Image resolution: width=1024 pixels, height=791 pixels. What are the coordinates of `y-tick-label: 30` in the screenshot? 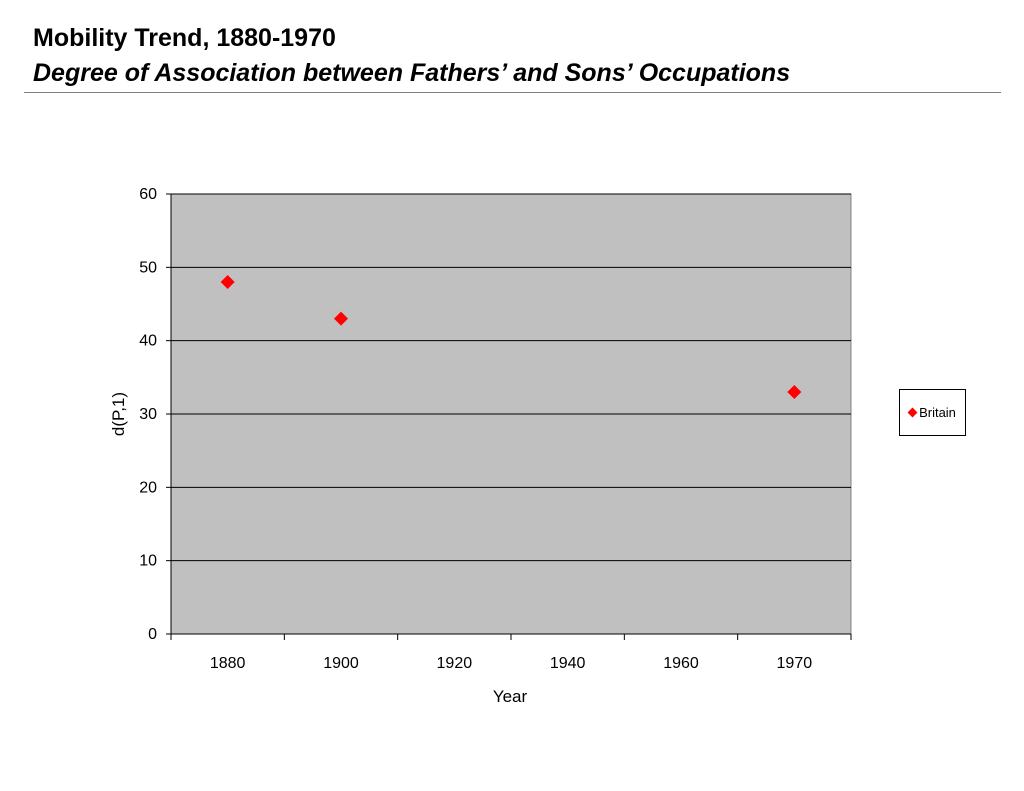 It's located at (148, 414).